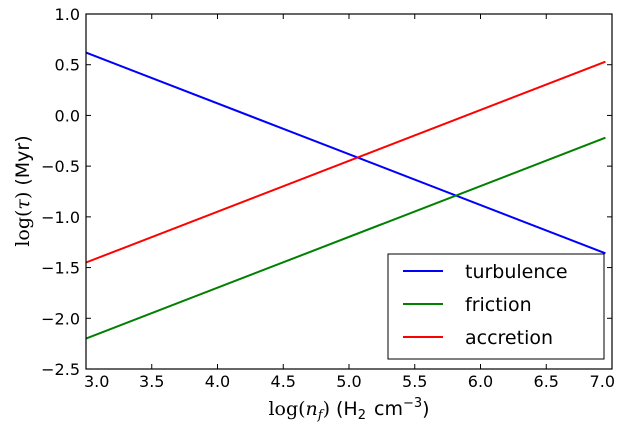 Image resolution: width=628 pixels, height=427 pixels. I want to click on y-axis-label-close: ), so click(23, 195).